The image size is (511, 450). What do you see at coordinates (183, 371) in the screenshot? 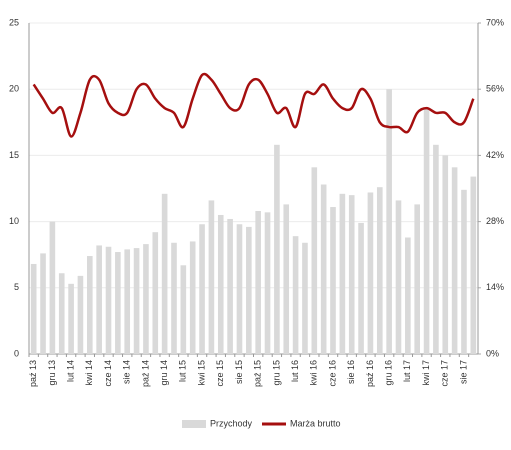
I see `x-tick-label: lut 15` at bounding box center [183, 371].